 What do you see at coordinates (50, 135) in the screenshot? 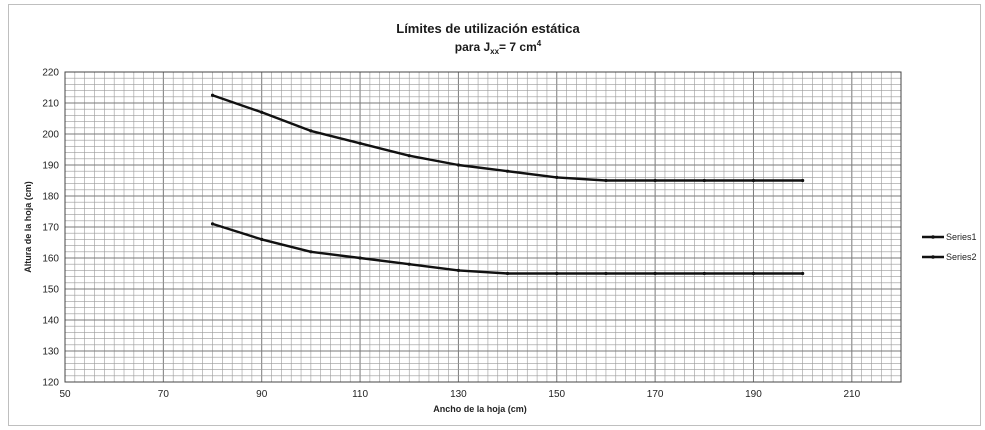
I see `y-tick-label: 200` at bounding box center [50, 135].